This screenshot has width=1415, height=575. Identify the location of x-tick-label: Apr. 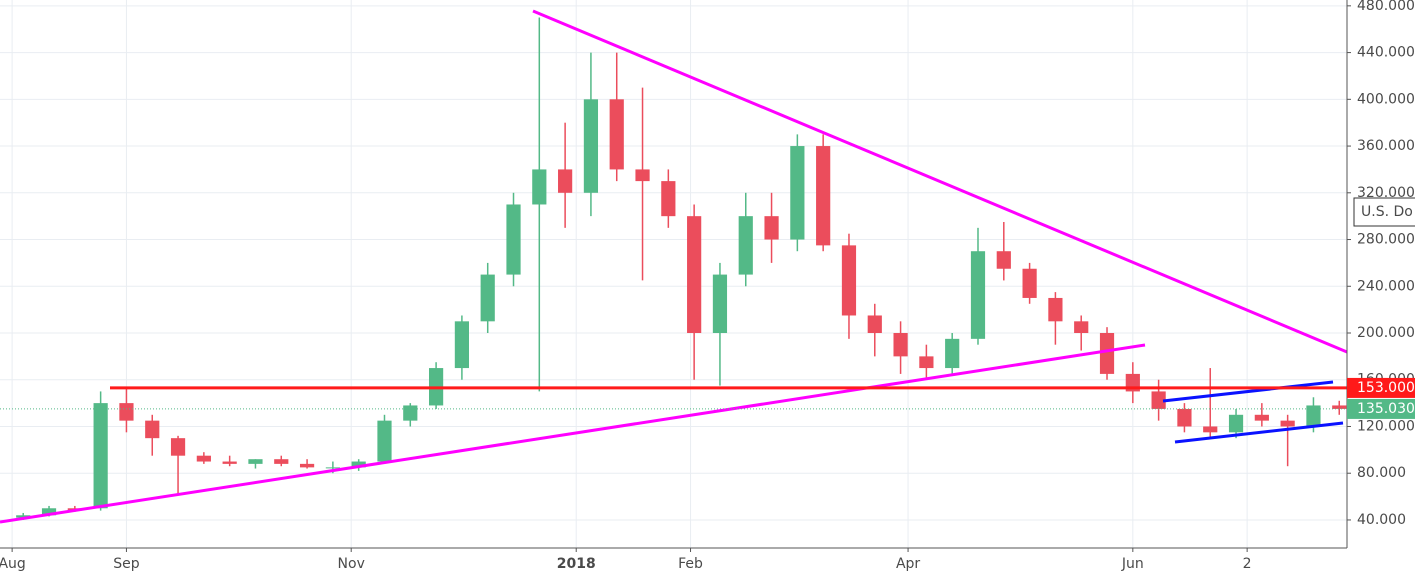
(908, 564).